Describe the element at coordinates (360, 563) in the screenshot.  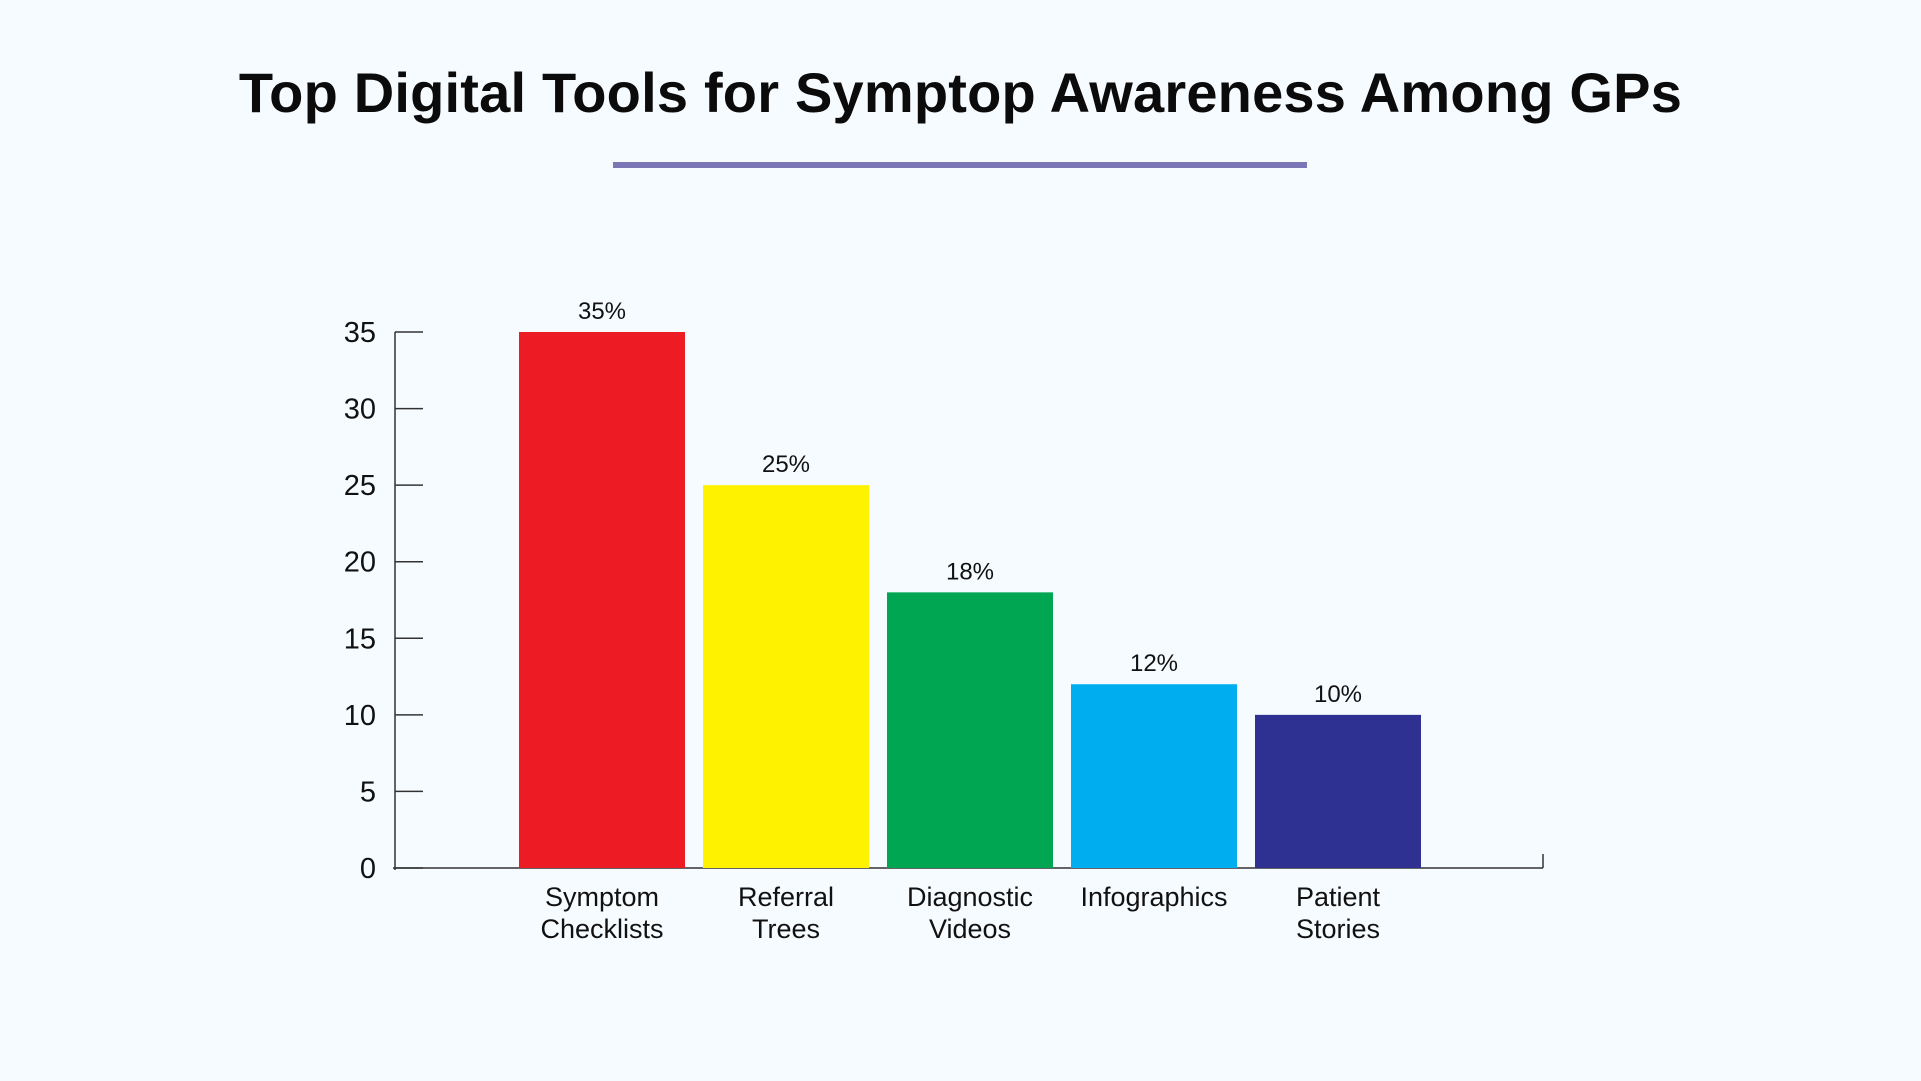
I see `y-tick-label: 20` at that location.